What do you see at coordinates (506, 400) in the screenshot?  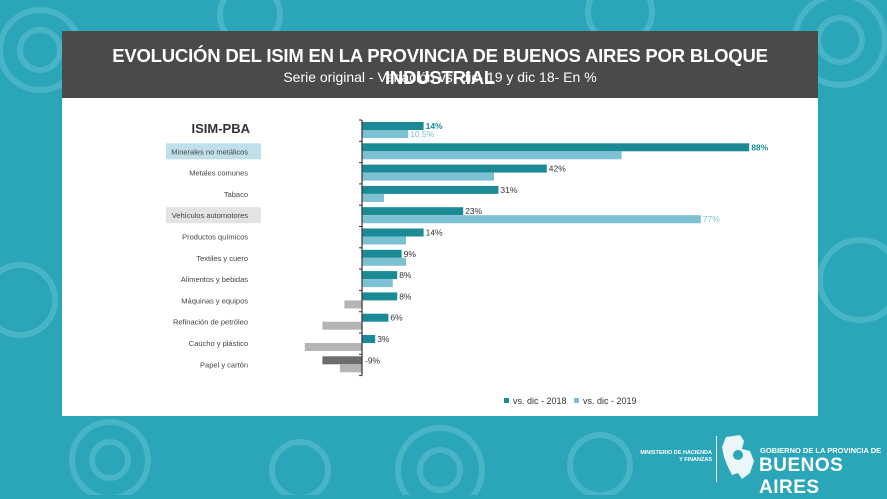 I see `legend-swatch-2018` at bounding box center [506, 400].